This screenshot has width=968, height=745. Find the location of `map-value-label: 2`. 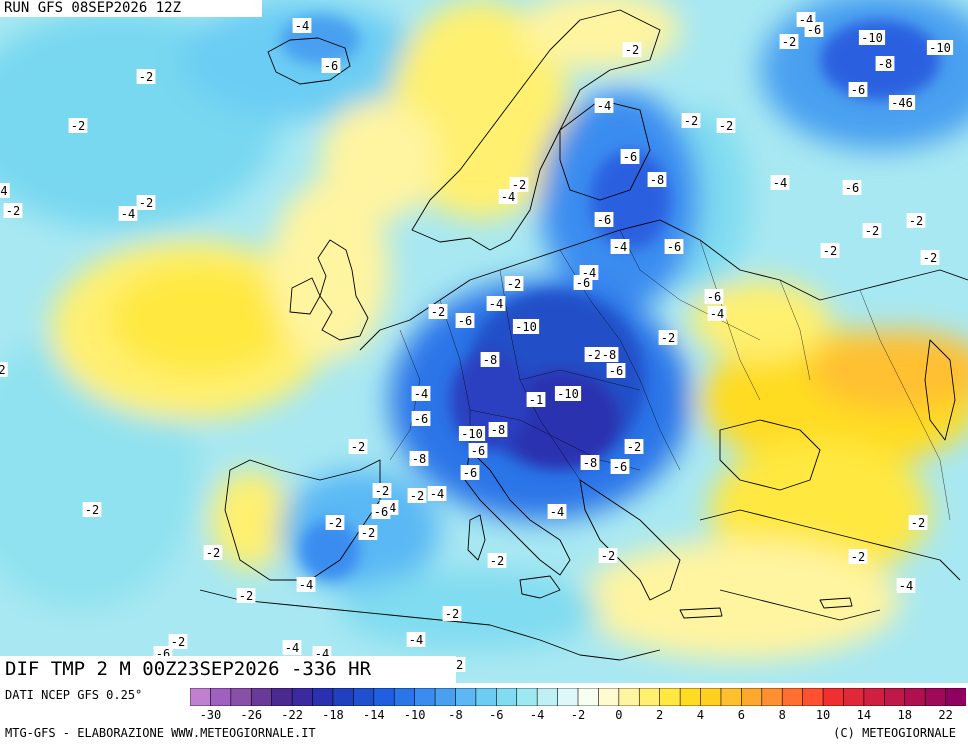

map-value-label: 2 is located at coordinates (4, 369).